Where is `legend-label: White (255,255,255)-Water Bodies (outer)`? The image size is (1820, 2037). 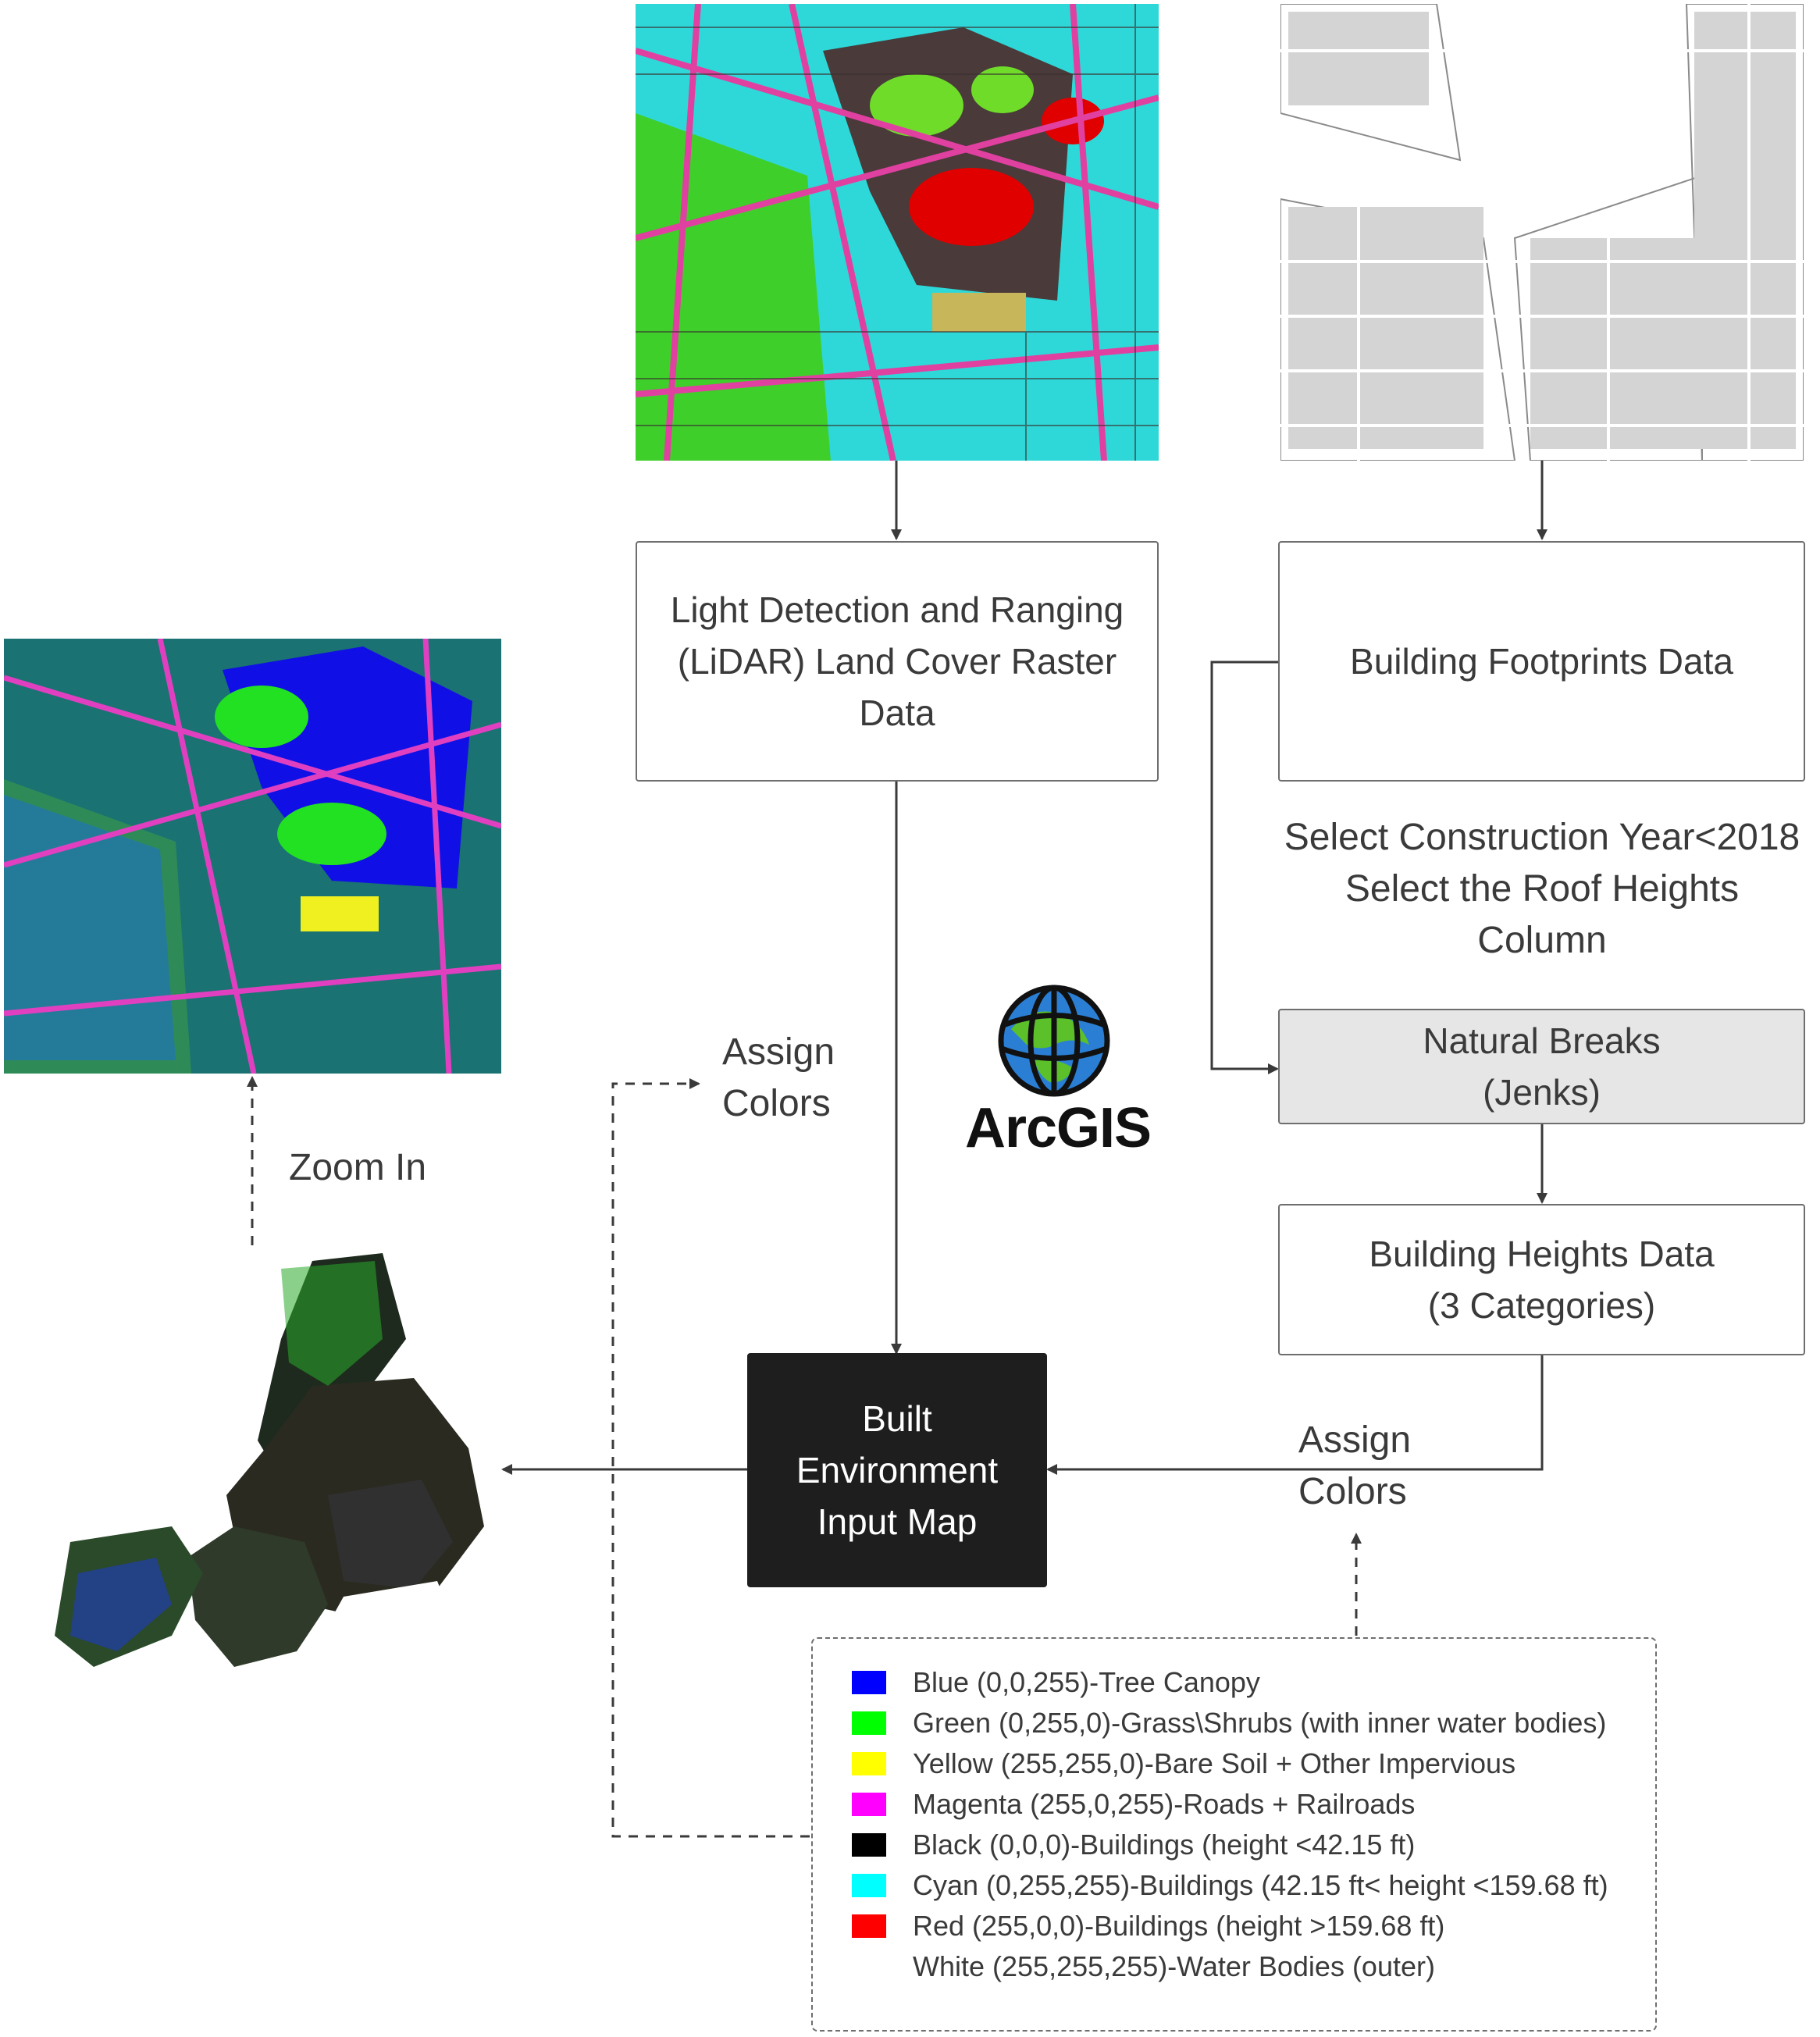
legend-label: White (255,255,255)-Water Bodies (outer) is located at coordinates (1174, 1966).